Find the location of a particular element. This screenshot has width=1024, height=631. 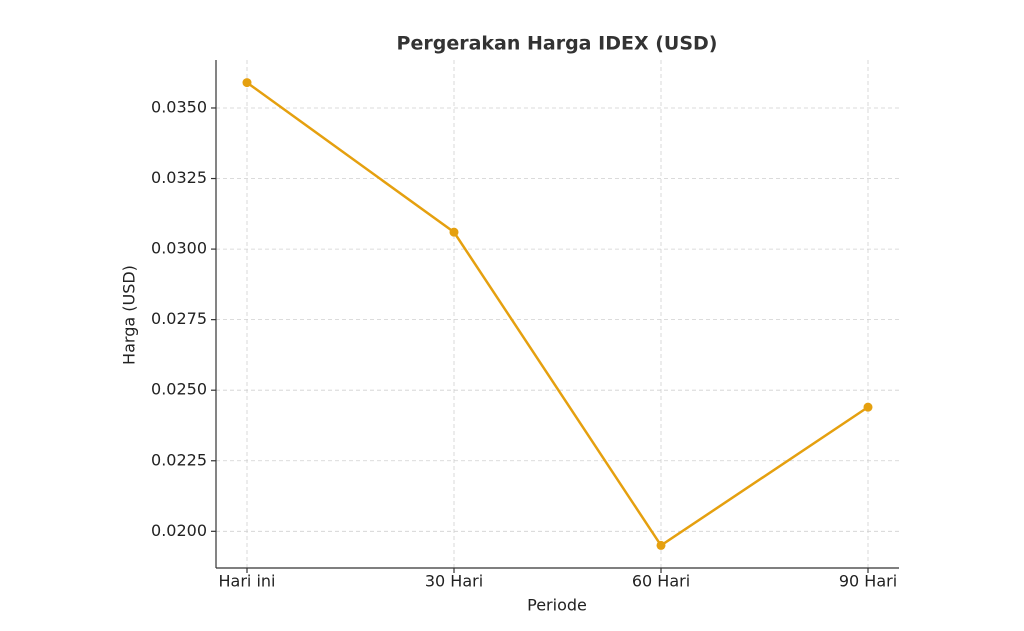

y-tick-label: 0.0300 is located at coordinates (179, 248).